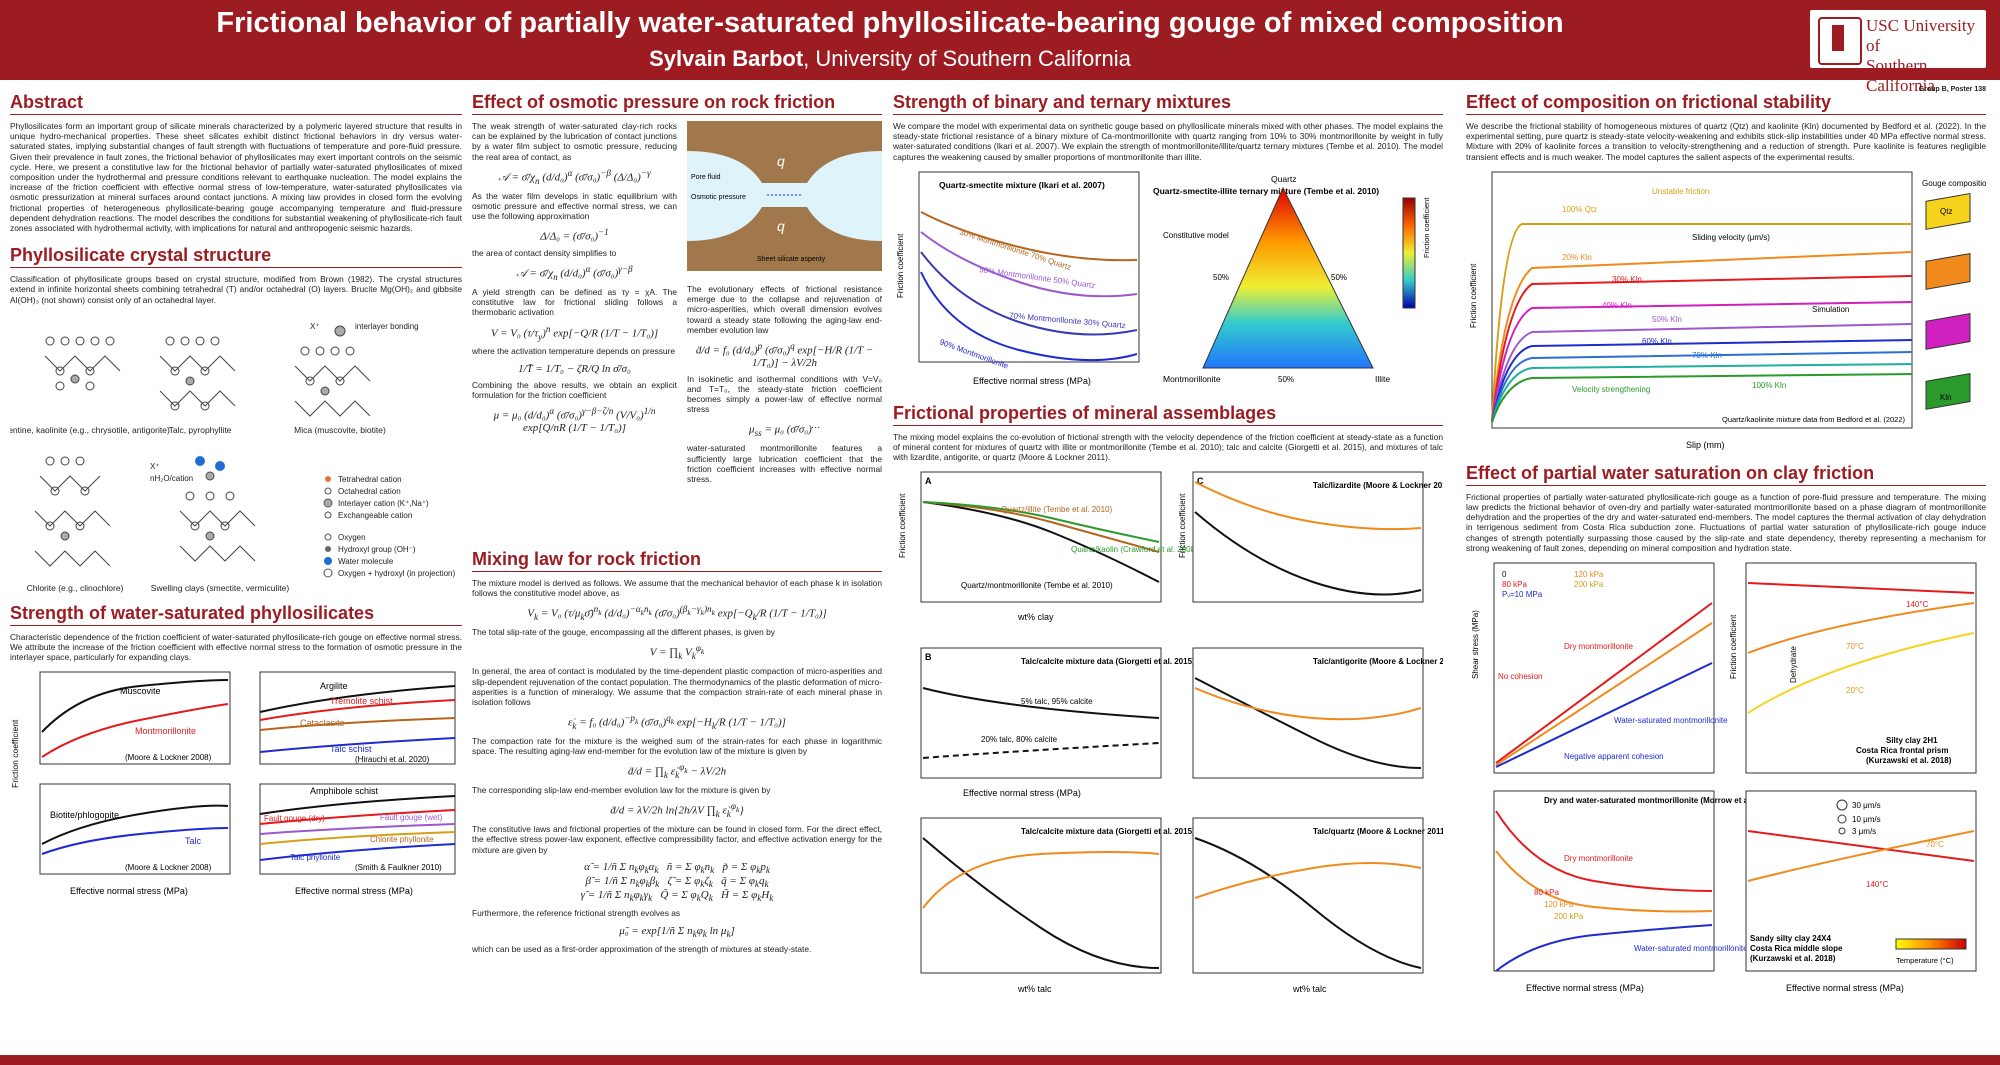 The image size is (2000, 1065). Describe the element at coordinates (1319, 895) in the screenshot. I see `panel-F: Talc/quartz (Moore & Lockner 2011)` at that location.